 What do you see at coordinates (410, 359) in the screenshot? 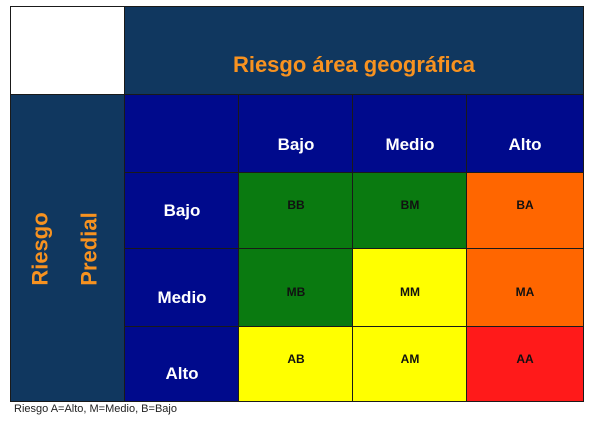
I see `cell-code: AM` at bounding box center [410, 359].